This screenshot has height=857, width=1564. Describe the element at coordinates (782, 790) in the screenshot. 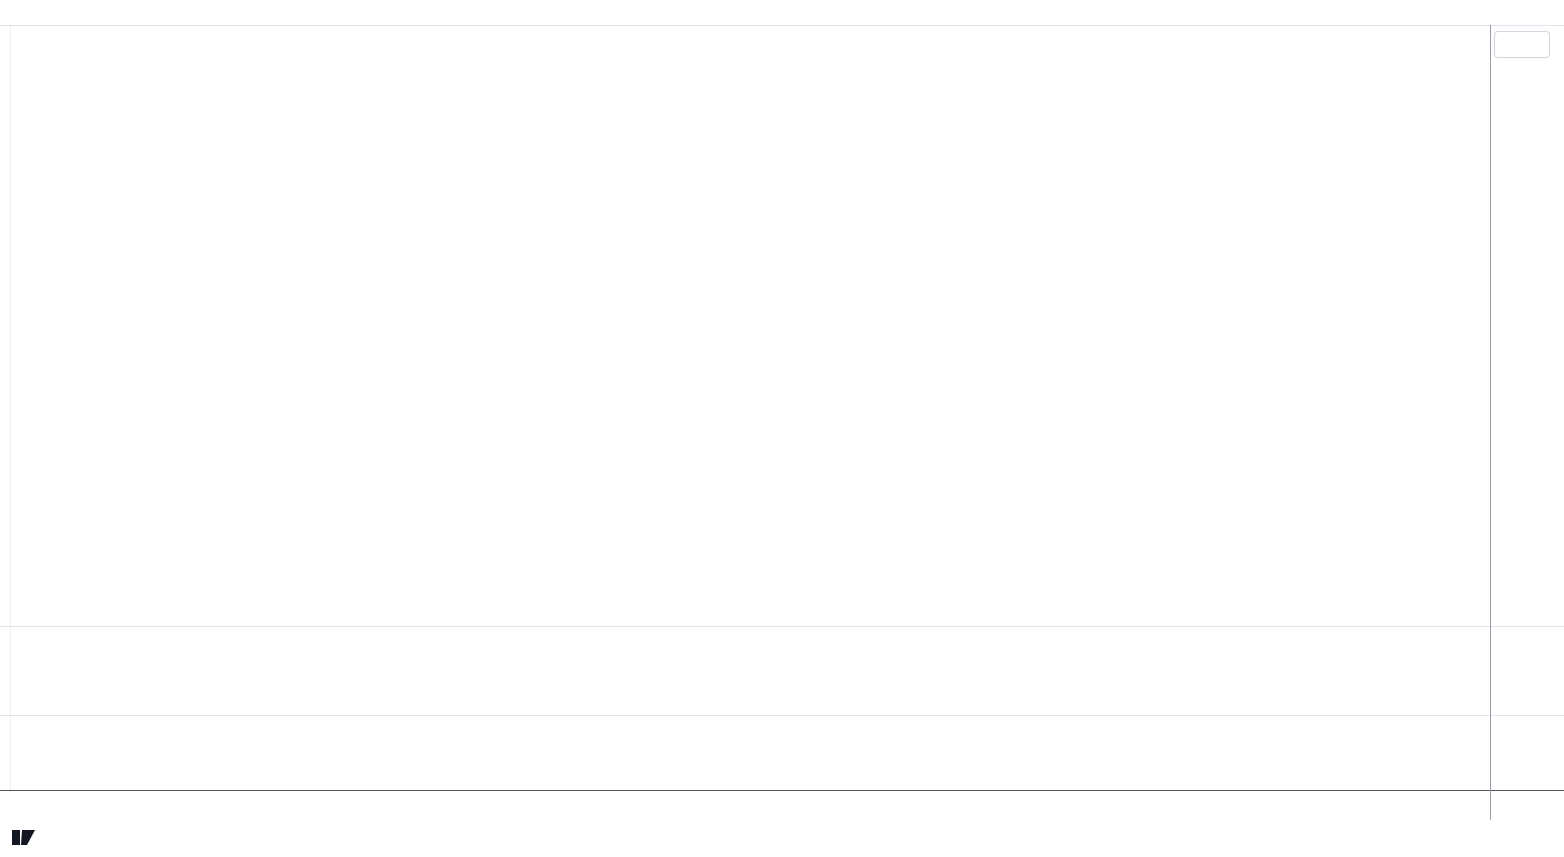

I see `time-axis-border` at that location.